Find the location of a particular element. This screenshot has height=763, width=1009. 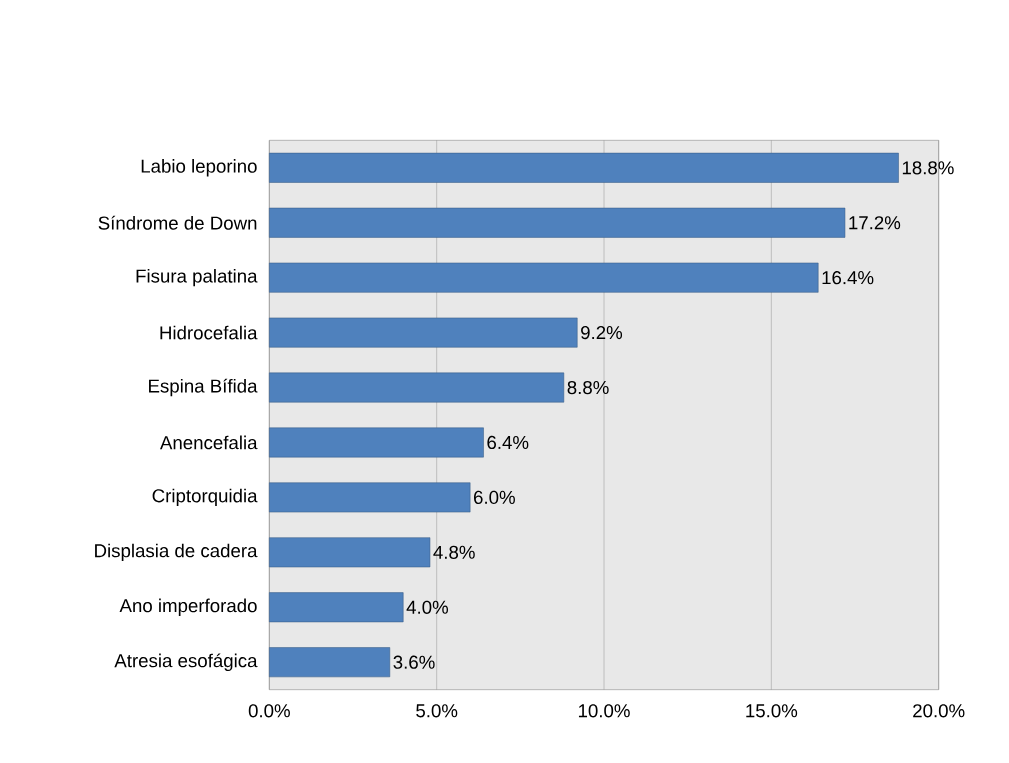

y-tick-label: Anencefalia is located at coordinates (209, 442).